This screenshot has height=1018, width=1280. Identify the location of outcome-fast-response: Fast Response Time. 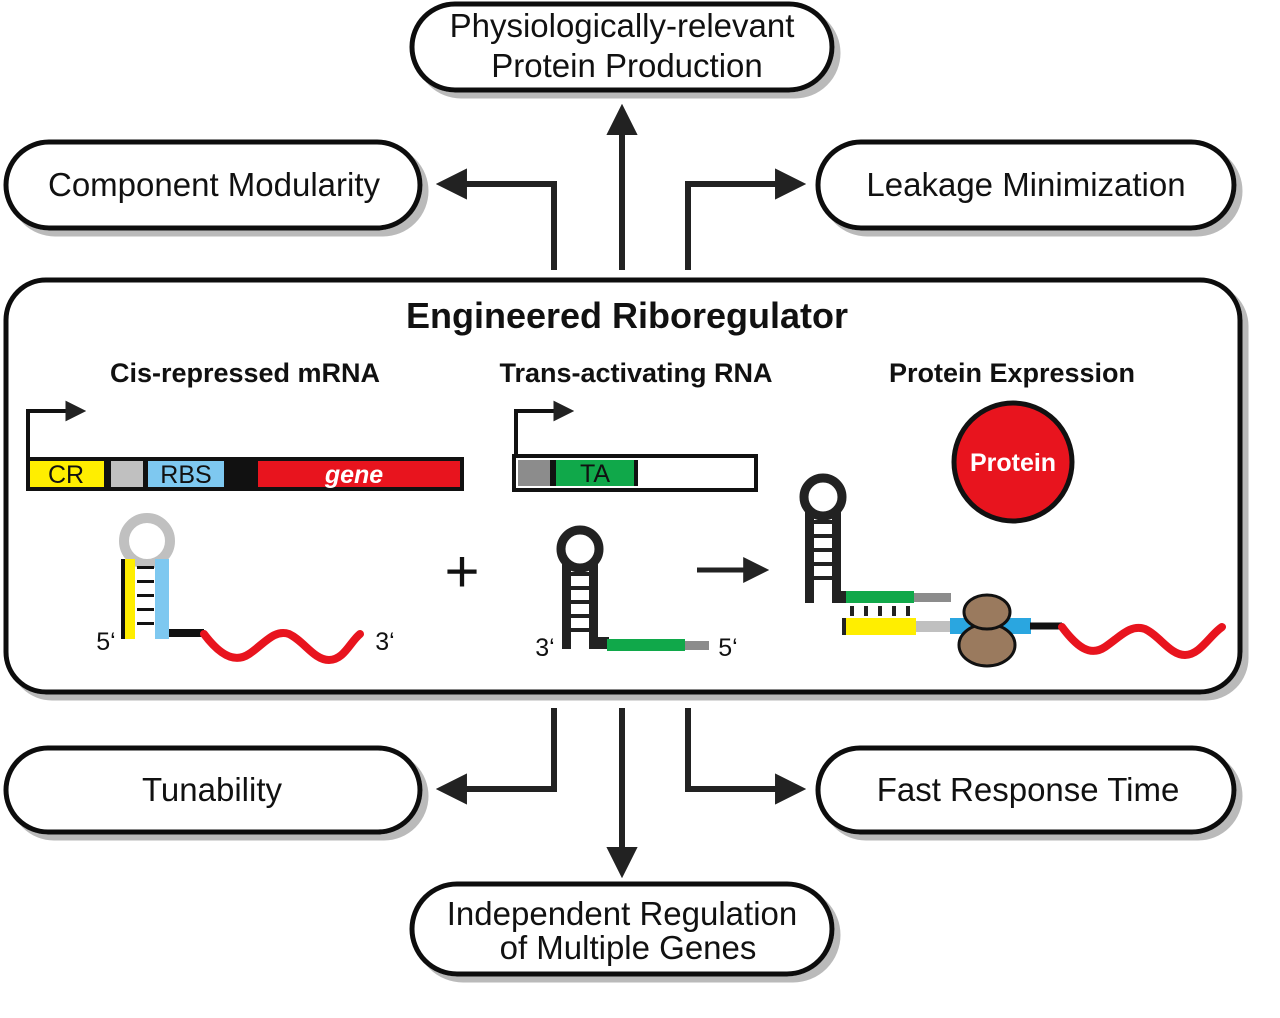
(1026, 790).